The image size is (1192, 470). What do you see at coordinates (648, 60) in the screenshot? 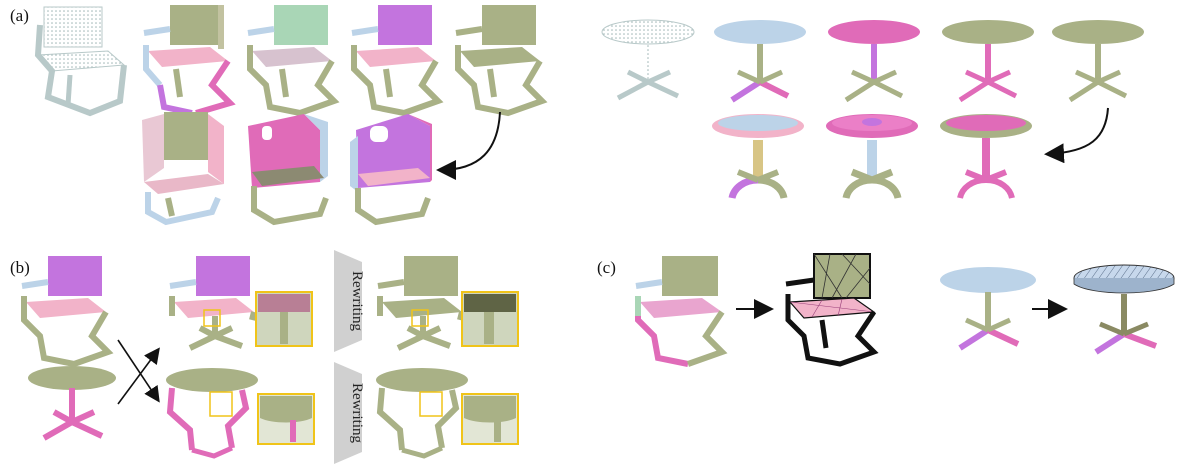
I see `table-pointcloud` at bounding box center [648, 60].